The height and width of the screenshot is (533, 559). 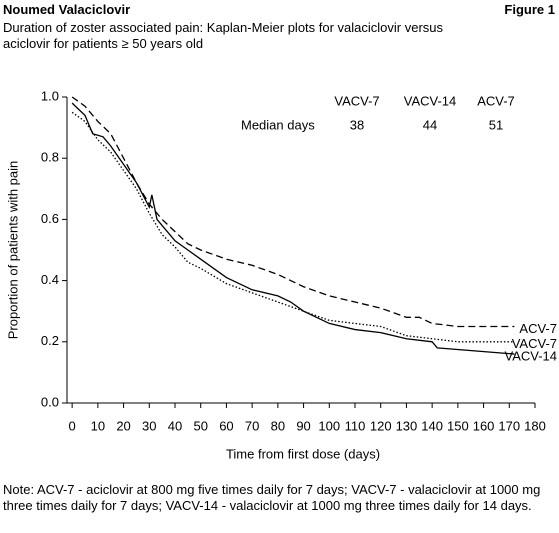 What do you see at coordinates (496, 124) in the screenshot?
I see `median-value: 51` at bounding box center [496, 124].